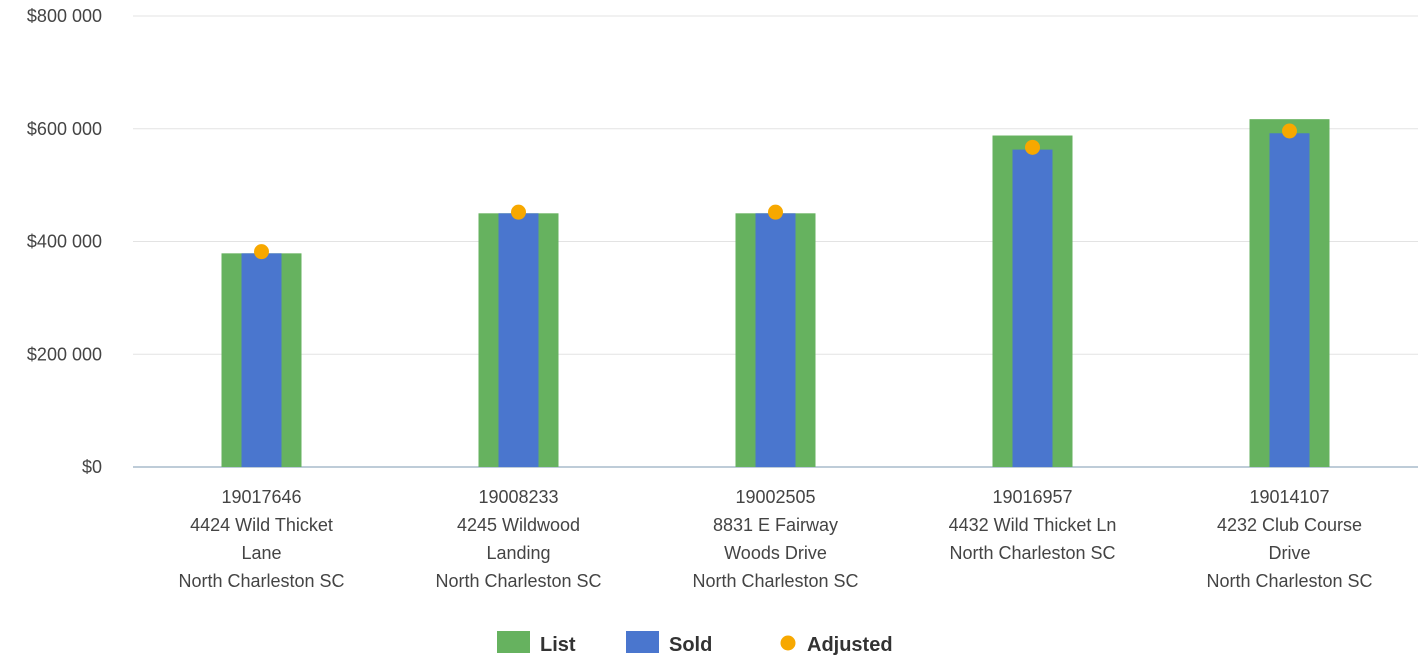 Image resolution: width=1427 pixels, height=660 pixels. What do you see at coordinates (64, 129) in the screenshot?
I see `y-tick-label: $600 000` at bounding box center [64, 129].